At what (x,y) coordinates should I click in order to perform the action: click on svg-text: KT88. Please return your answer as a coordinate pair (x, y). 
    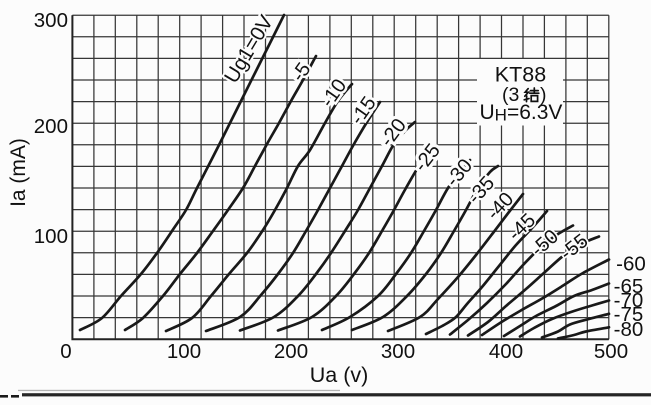
    Looking at the image, I should click on (520, 75).